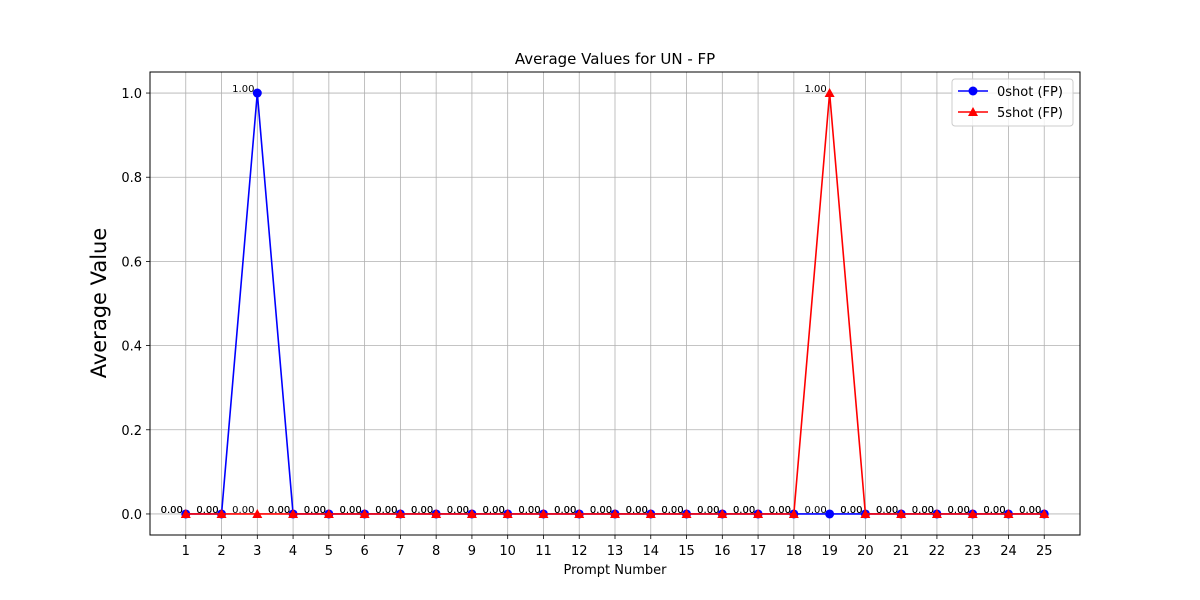 This screenshot has height=600, width=1200. What do you see at coordinates (436, 551) in the screenshot?
I see `x-tick-label: 8` at bounding box center [436, 551].